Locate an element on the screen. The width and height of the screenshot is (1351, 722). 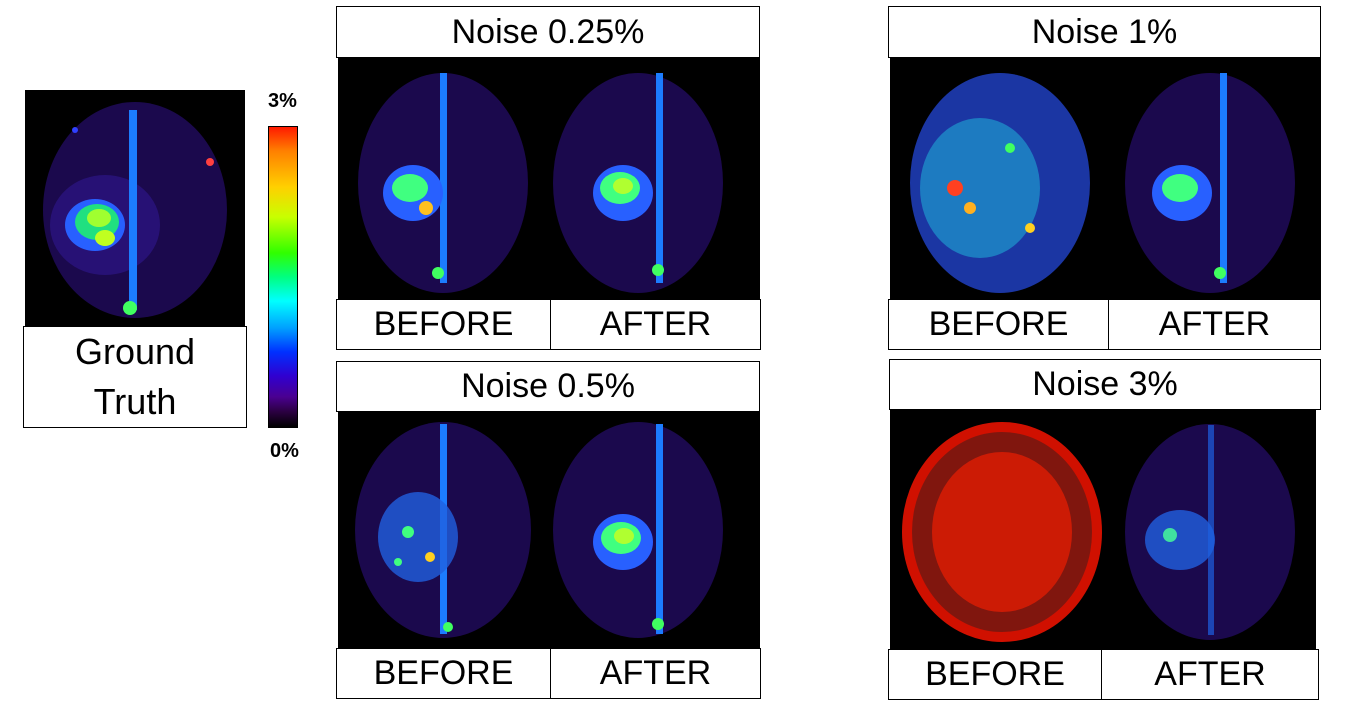
panel-before-noise-025: BEFORE is located at coordinates (443, 324).